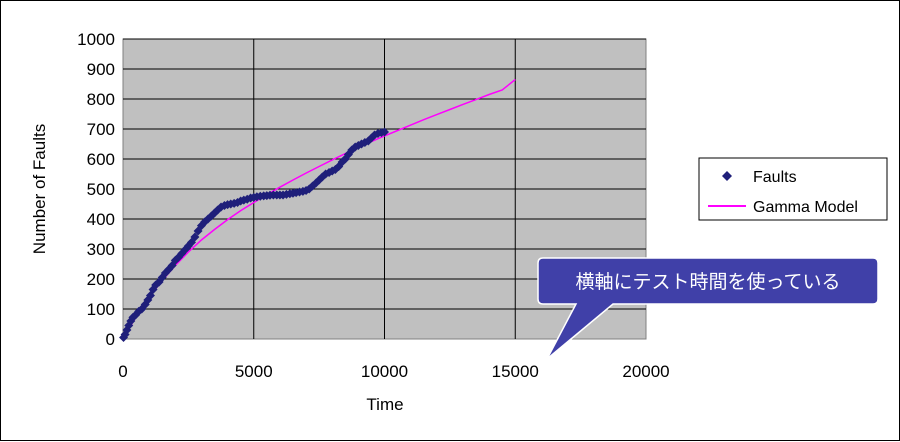 The height and width of the screenshot is (442, 900). Describe the element at coordinates (384, 404) in the screenshot. I see `x-axis-title: Time` at that location.